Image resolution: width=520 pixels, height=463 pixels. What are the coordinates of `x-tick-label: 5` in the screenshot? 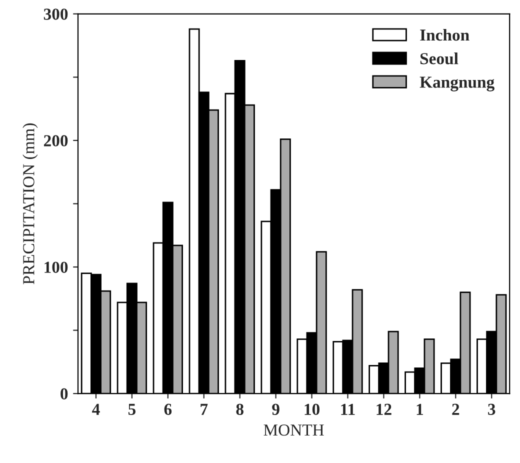 It's located at (132, 409).